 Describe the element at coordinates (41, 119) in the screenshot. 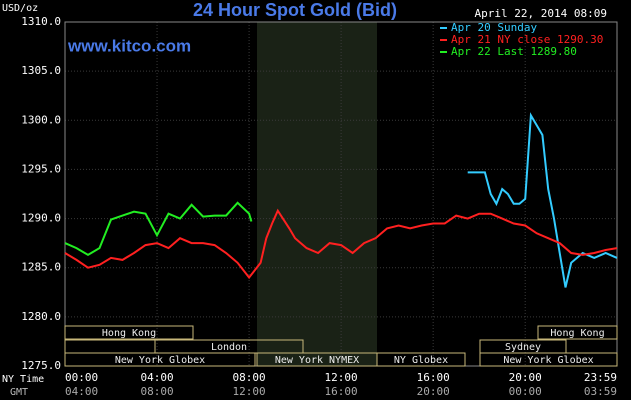

I see `y-tick-label: 1300.0` at that location.